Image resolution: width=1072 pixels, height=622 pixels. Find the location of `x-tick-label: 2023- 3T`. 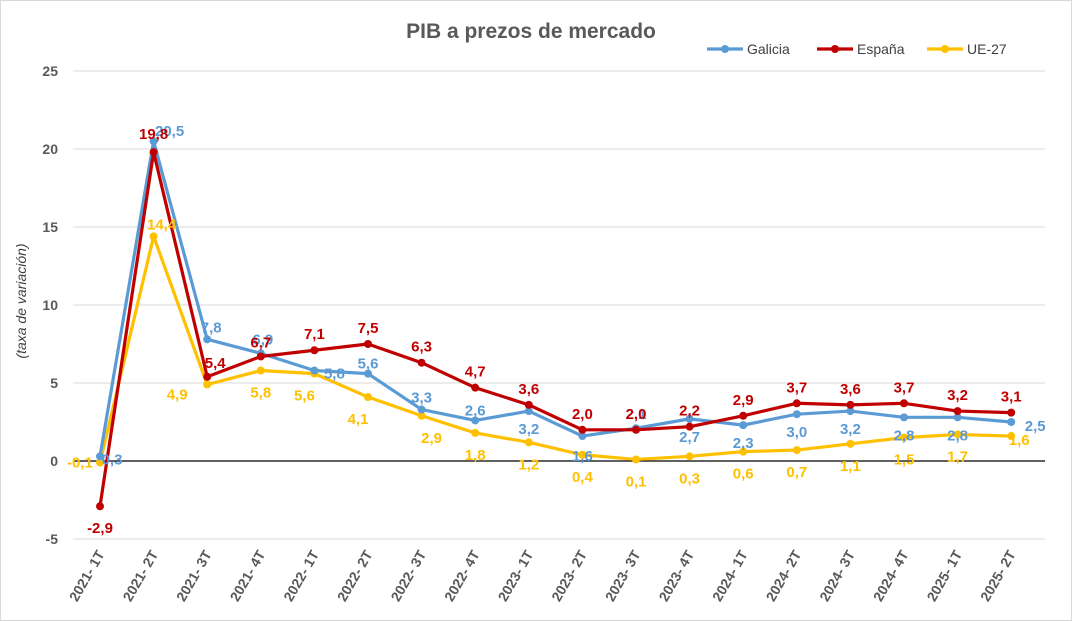

x-tick-label: 2023- 3T is located at coordinates (623, 575).